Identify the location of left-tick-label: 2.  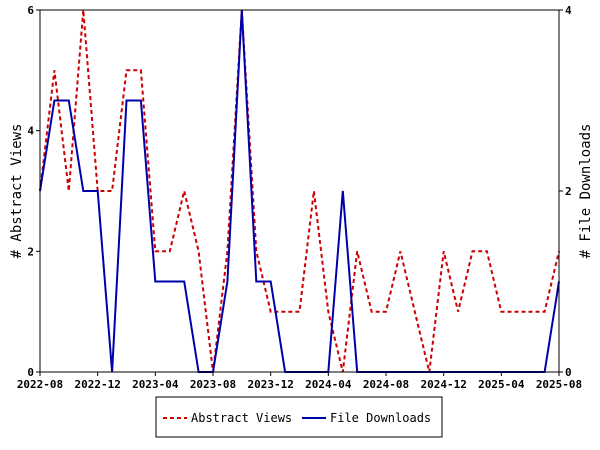
(30, 251).